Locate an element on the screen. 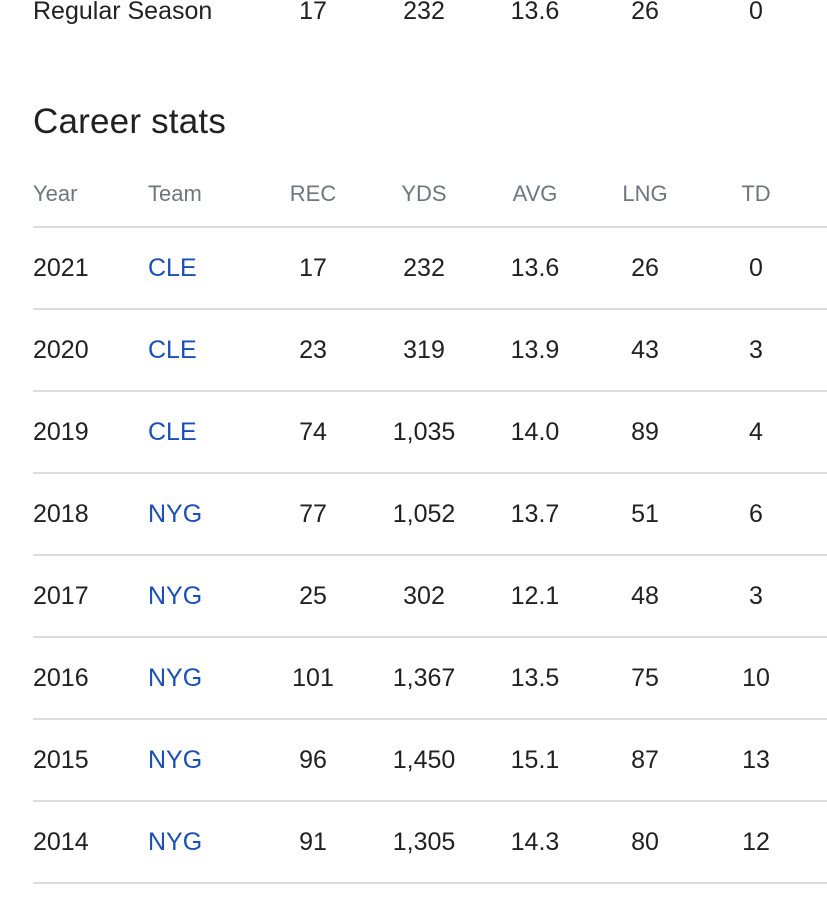  row-yds: 1,367 is located at coordinates (424, 678).